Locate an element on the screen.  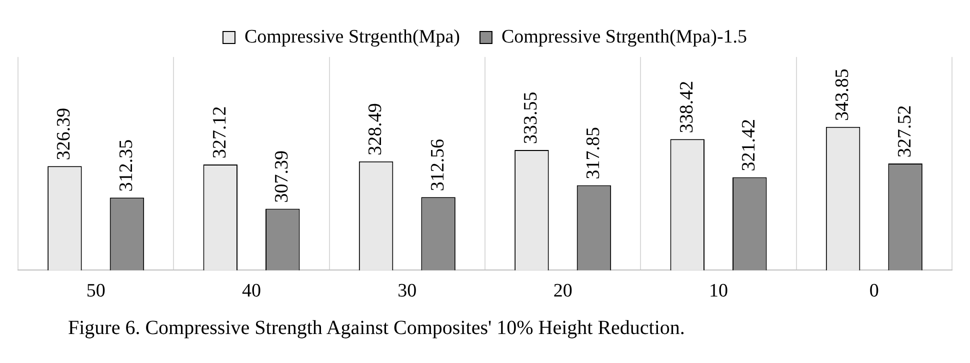
x-tick-label: 20 is located at coordinates (562, 291).